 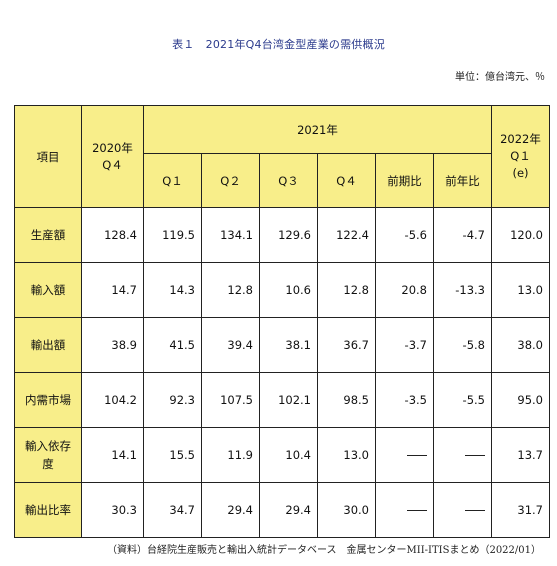 What do you see at coordinates (172, 180) in the screenshot?
I see `header-col-0: Q１` at bounding box center [172, 180].